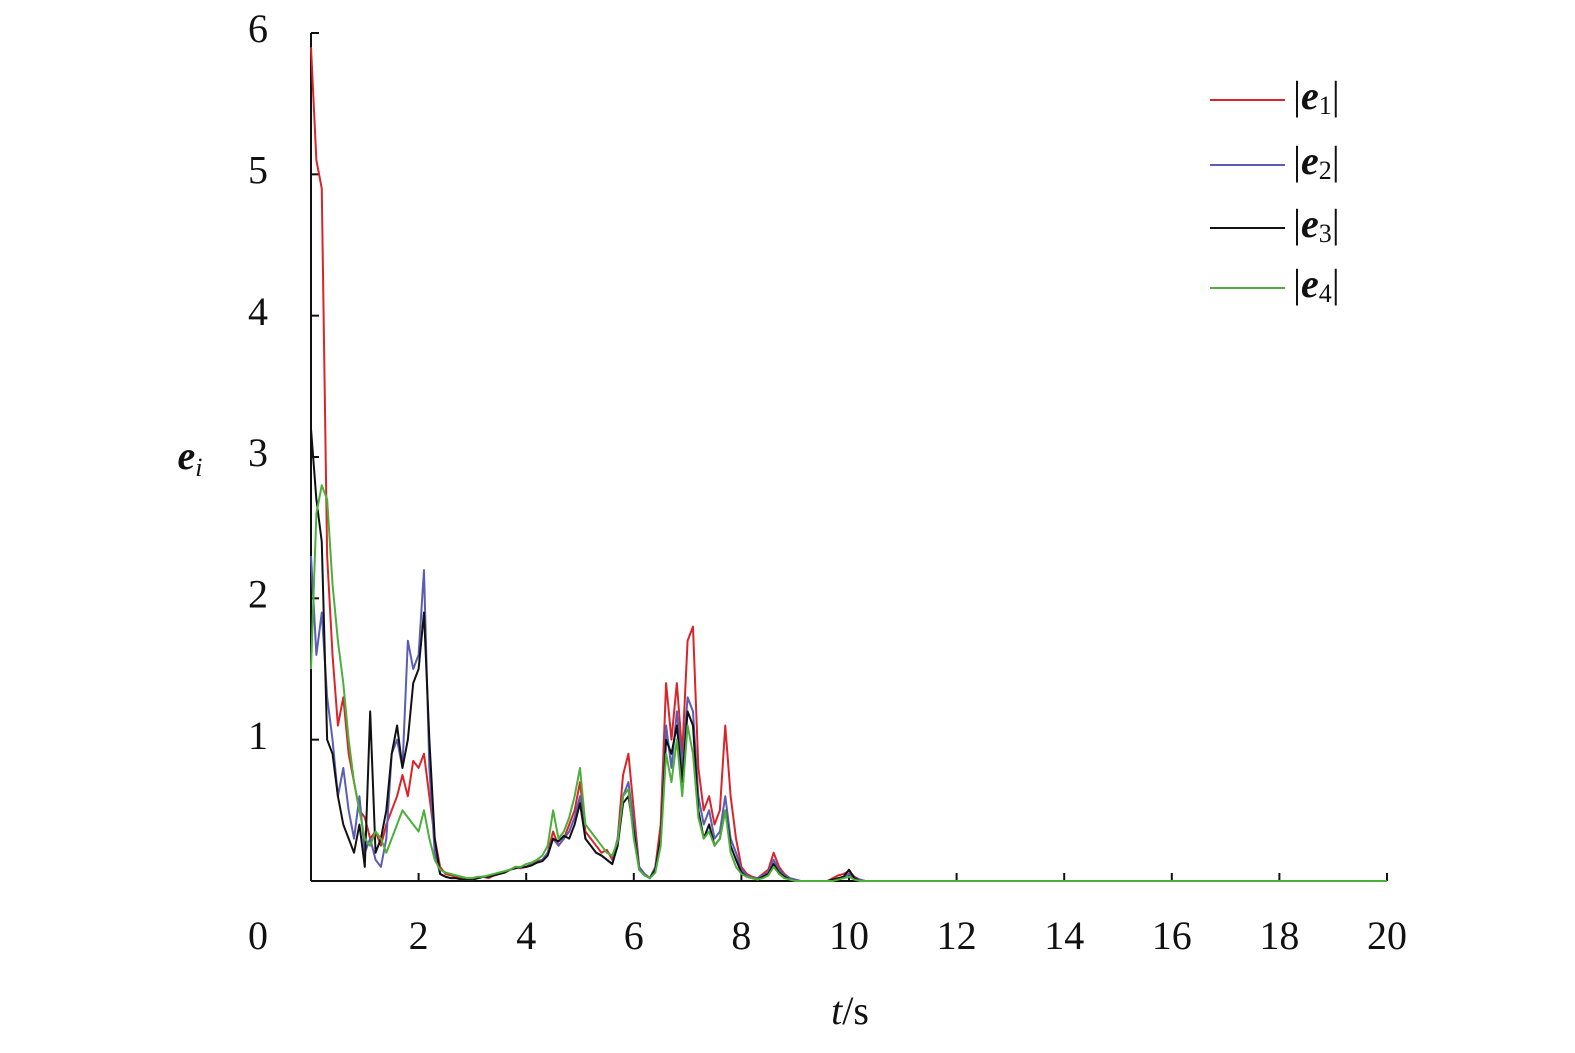 This screenshot has height=1053, width=1575. What do you see at coordinates (198, 467) in the screenshot?
I see `y-axis-label-sub: i` at bounding box center [198, 467].